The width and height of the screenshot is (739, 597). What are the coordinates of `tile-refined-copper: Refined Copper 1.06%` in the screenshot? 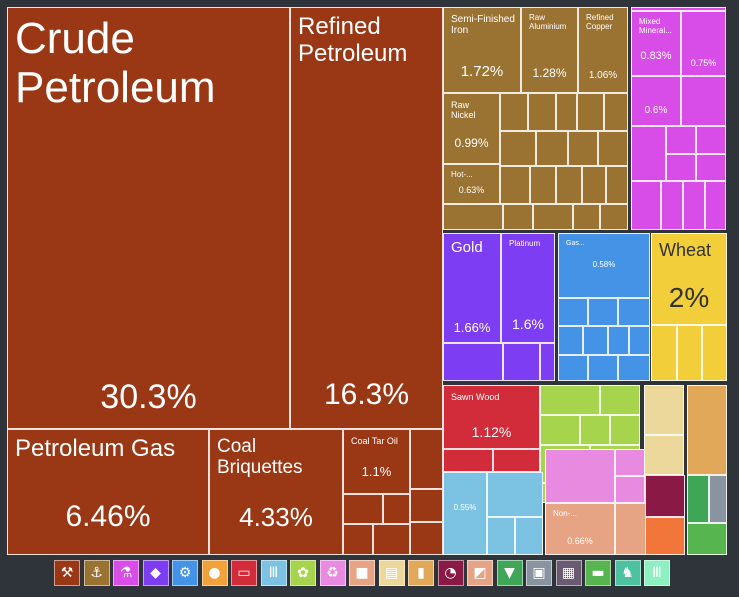 It's located at (603, 50).